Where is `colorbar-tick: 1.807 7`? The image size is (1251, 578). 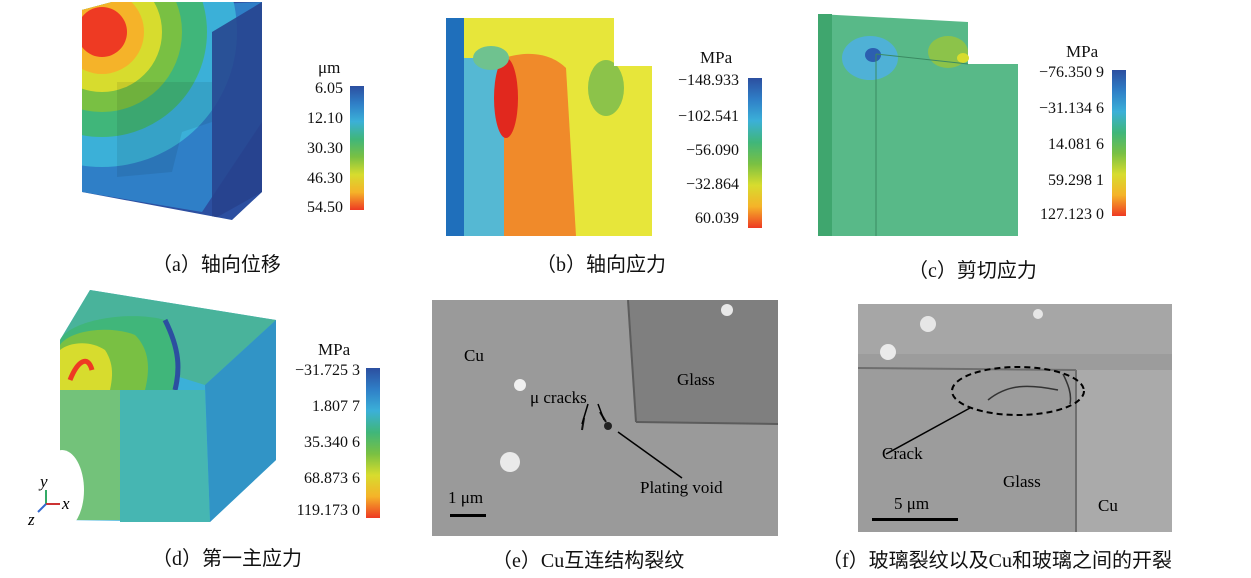
colorbar-tick: 1.807 7 is located at coordinates (336, 406).